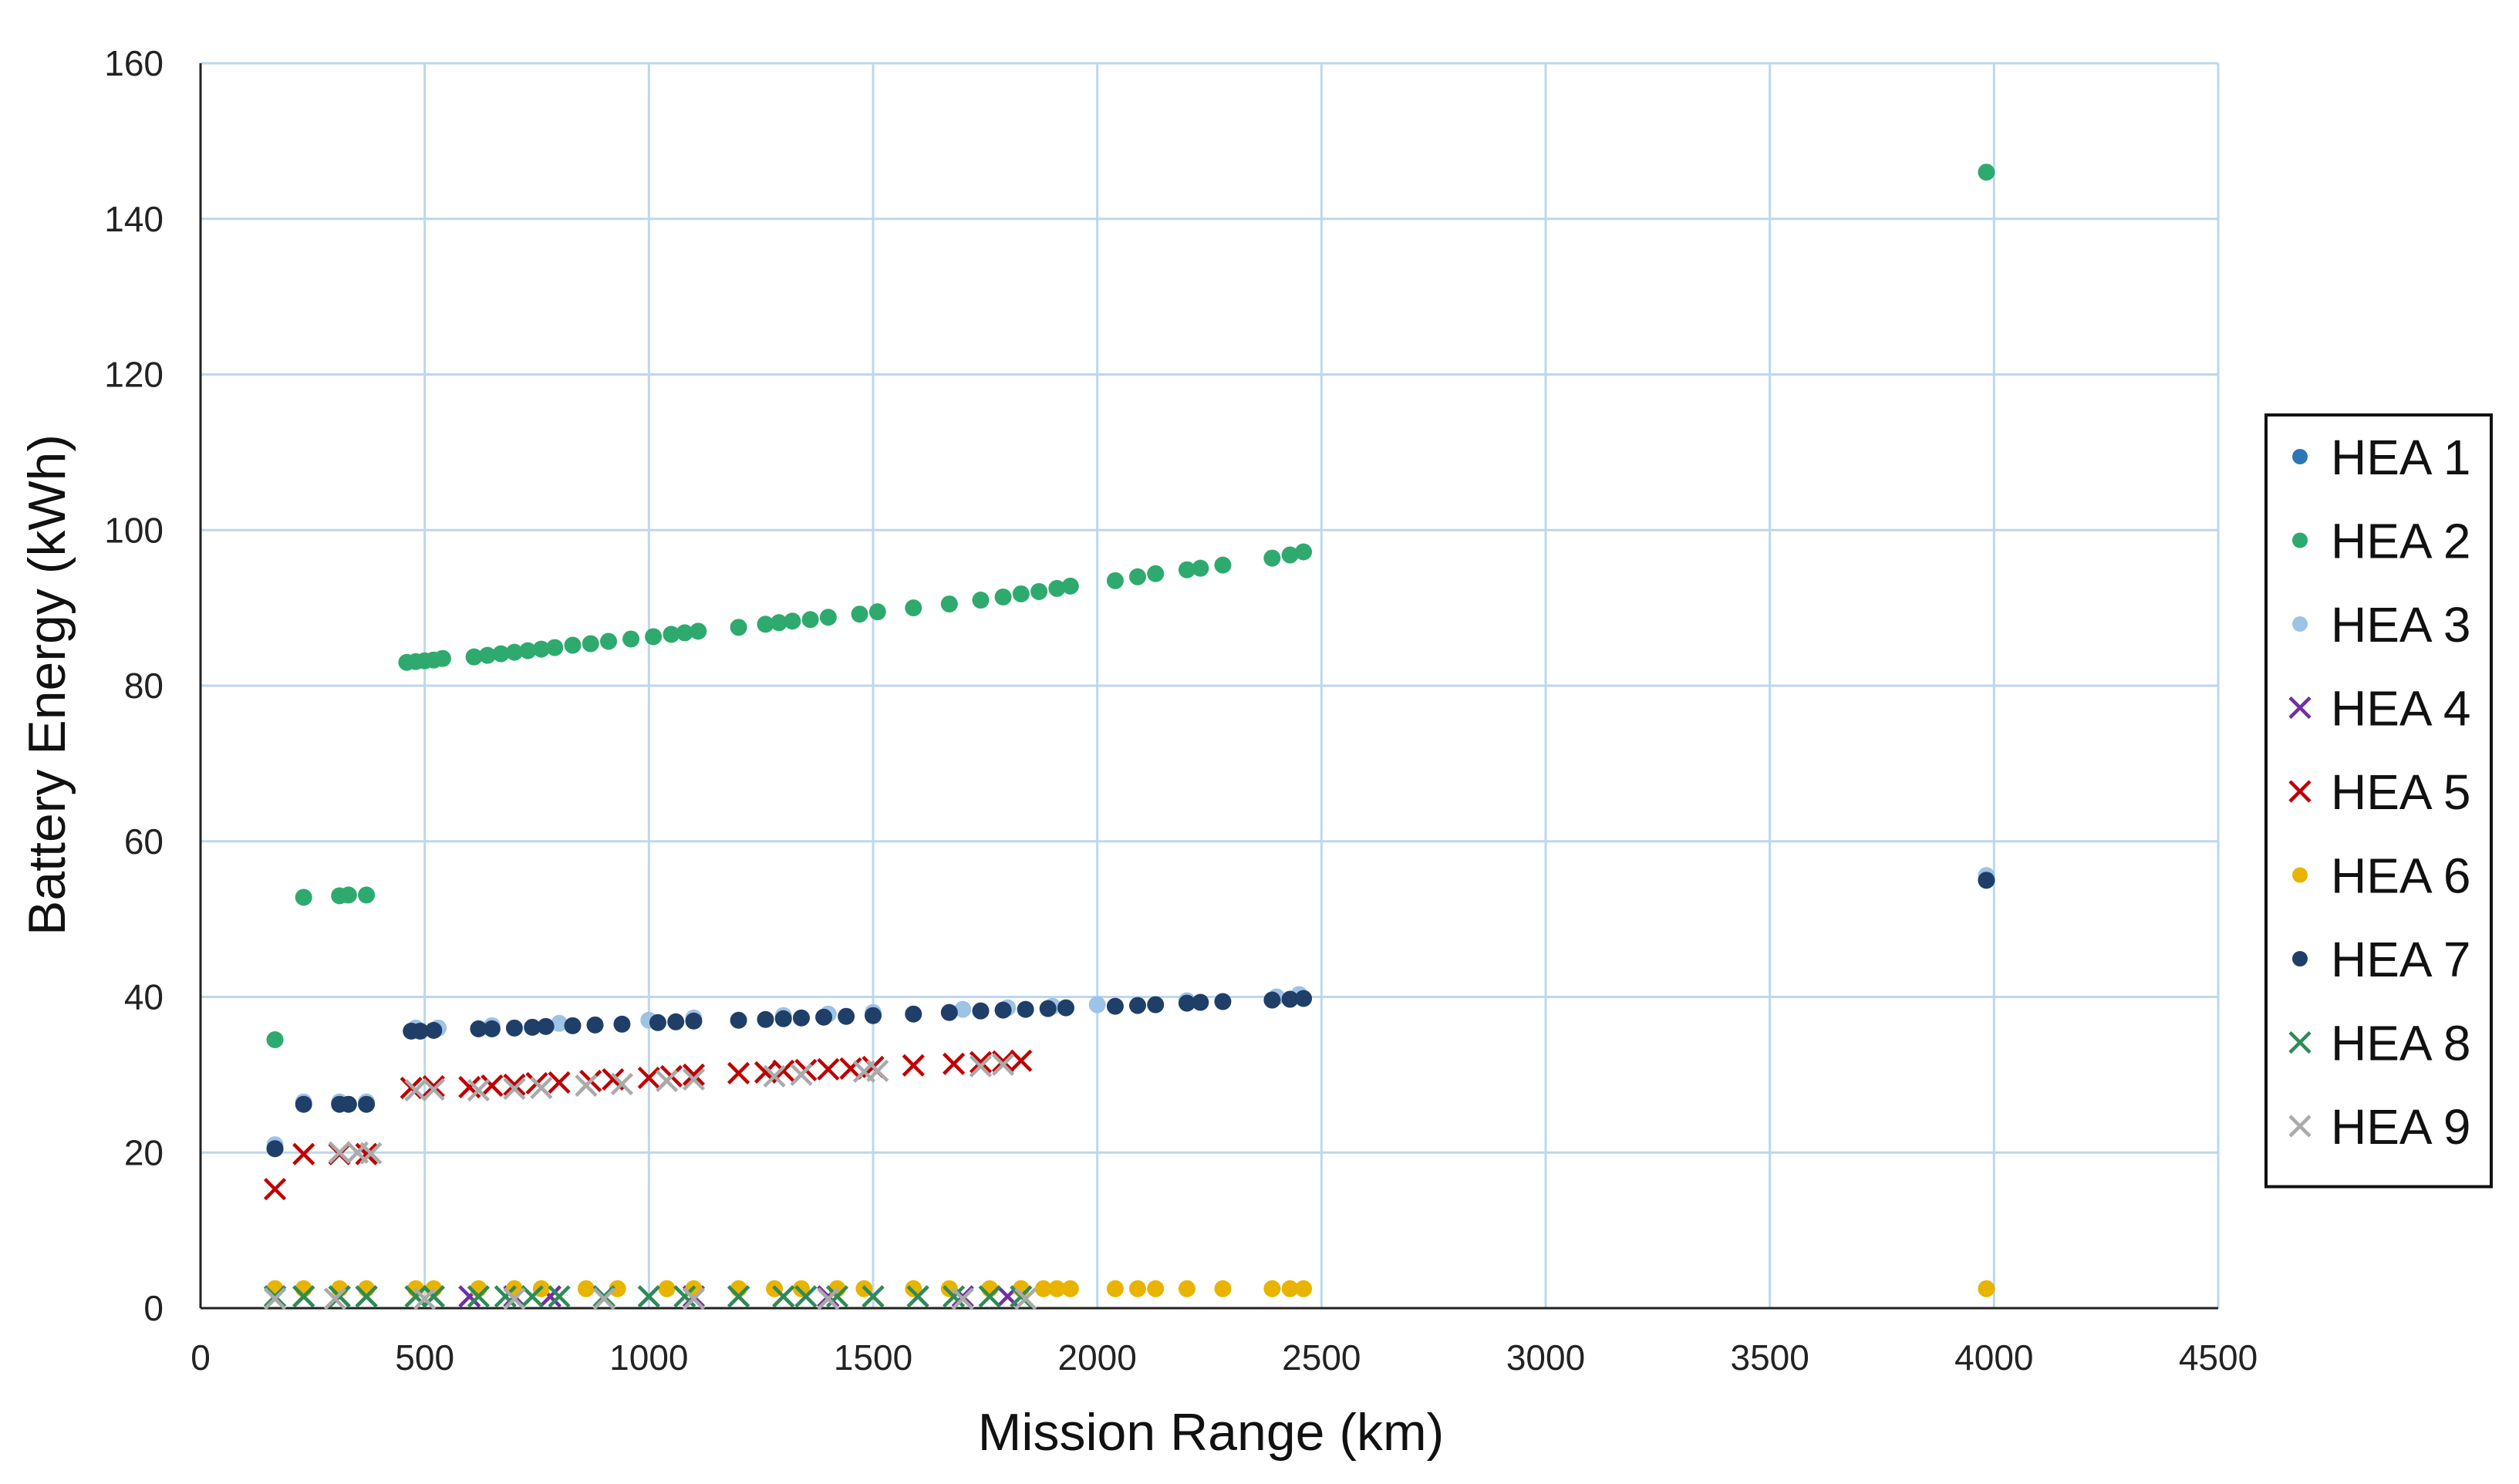 This screenshot has width=2519, height=1484. I want to click on y-tick-label: 60, so click(144, 841).